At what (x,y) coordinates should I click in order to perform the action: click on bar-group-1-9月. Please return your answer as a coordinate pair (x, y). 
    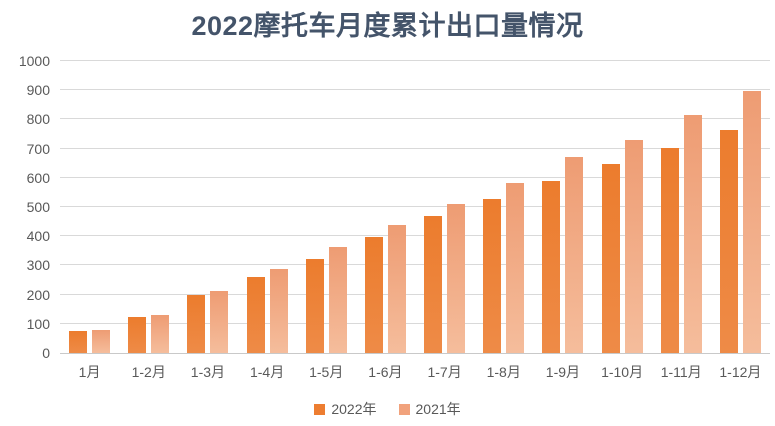
    Looking at the image, I should click on (562, 207).